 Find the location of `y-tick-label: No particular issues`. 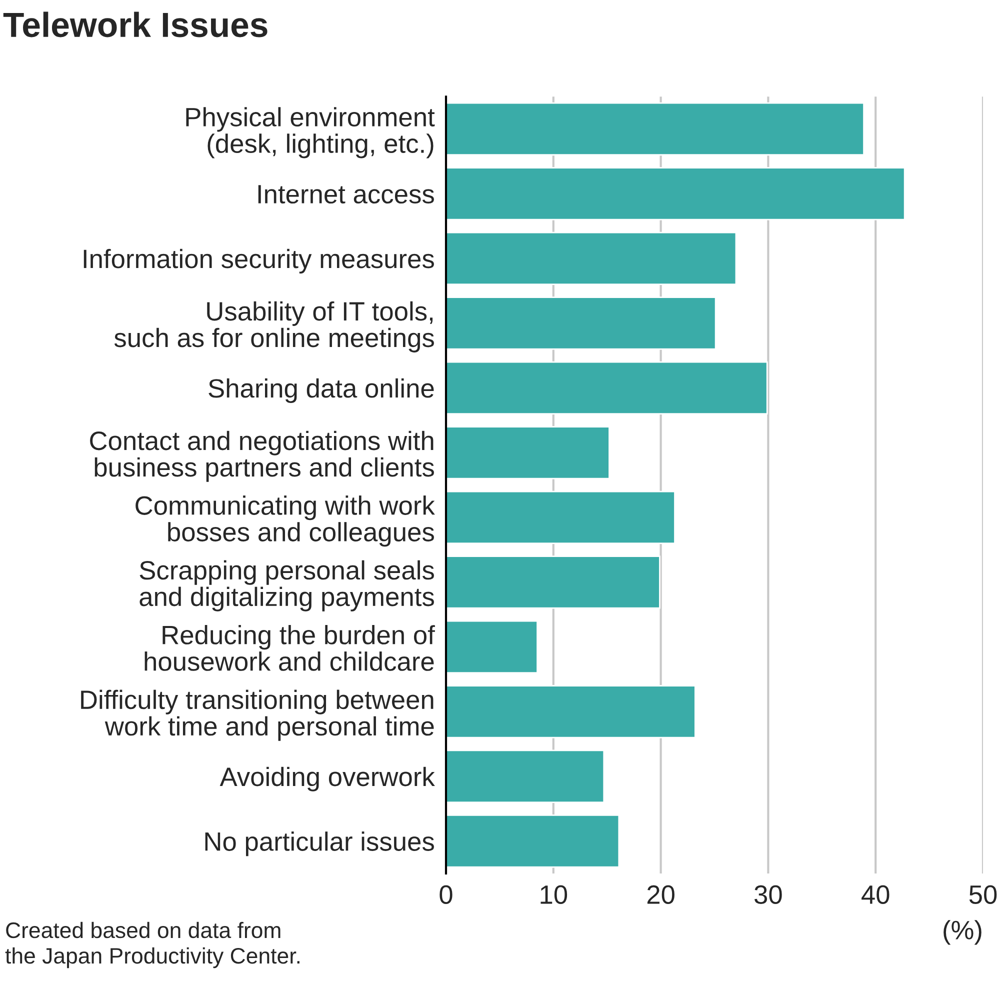

y-tick-label: No particular issues is located at coordinates (319, 844).